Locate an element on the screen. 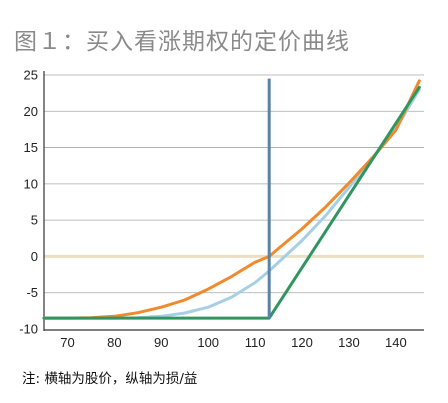  y-tick-label: -10 is located at coordinates (28, 329).